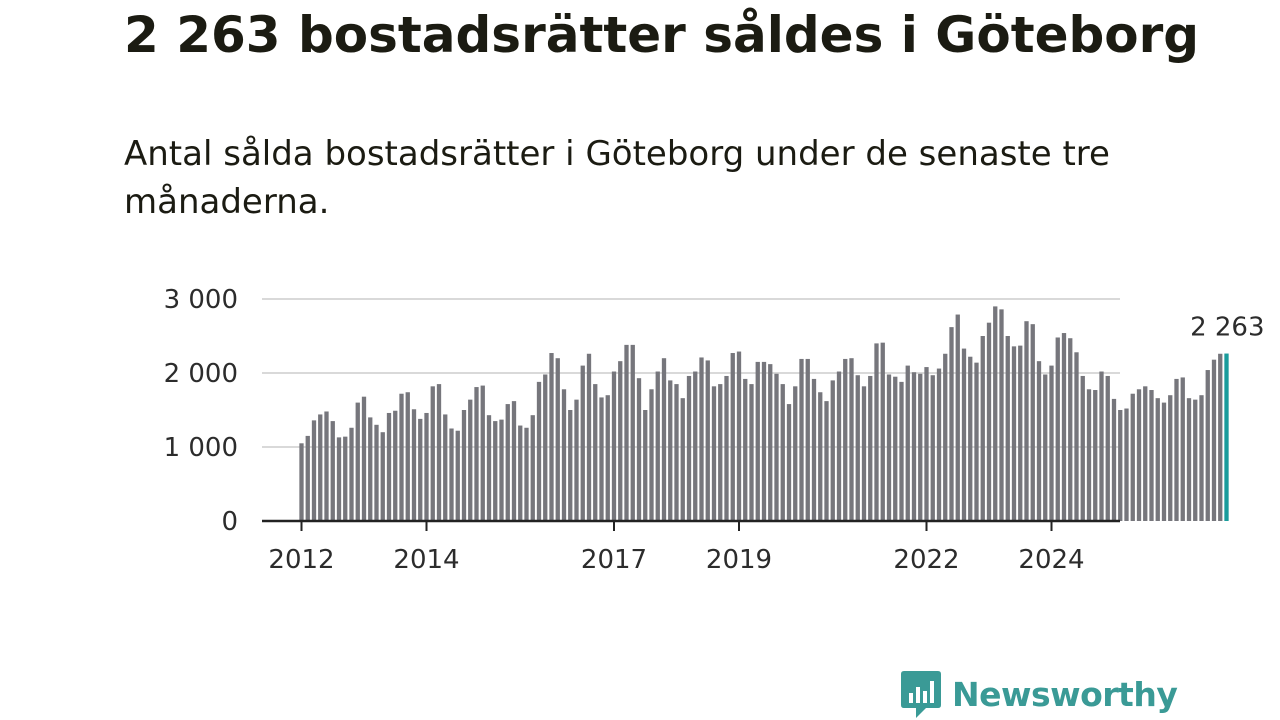 Image resolution: width=1280 pixels, height=720 pixels. I want to click on x-tick-label: 2014, so click(426, 560).